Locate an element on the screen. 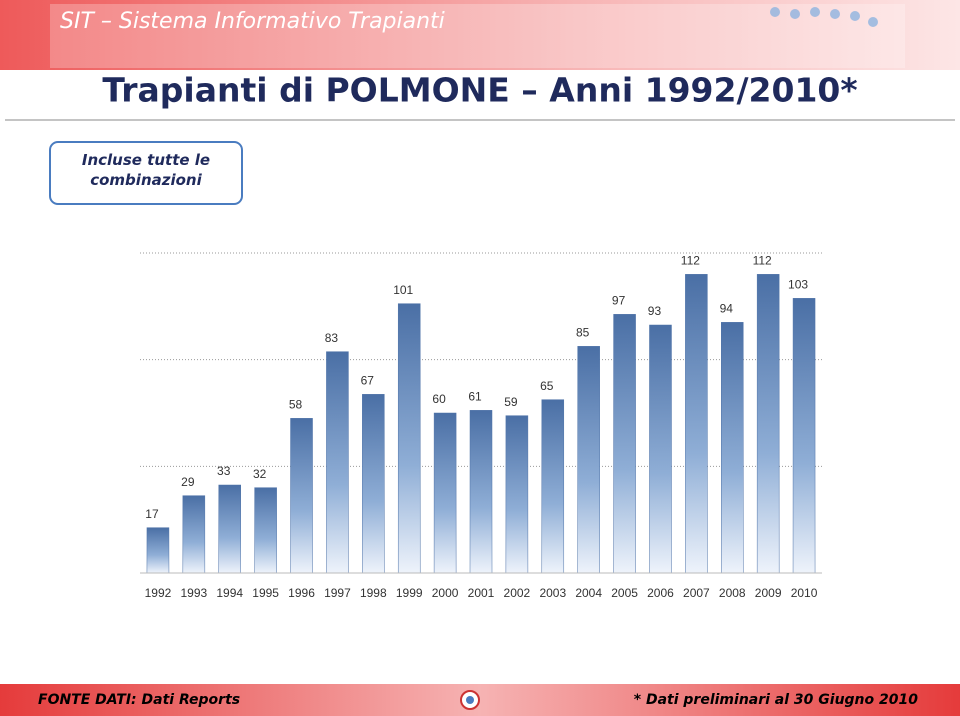  x-tick-label: 1998 is located at coordinates (373, 593).